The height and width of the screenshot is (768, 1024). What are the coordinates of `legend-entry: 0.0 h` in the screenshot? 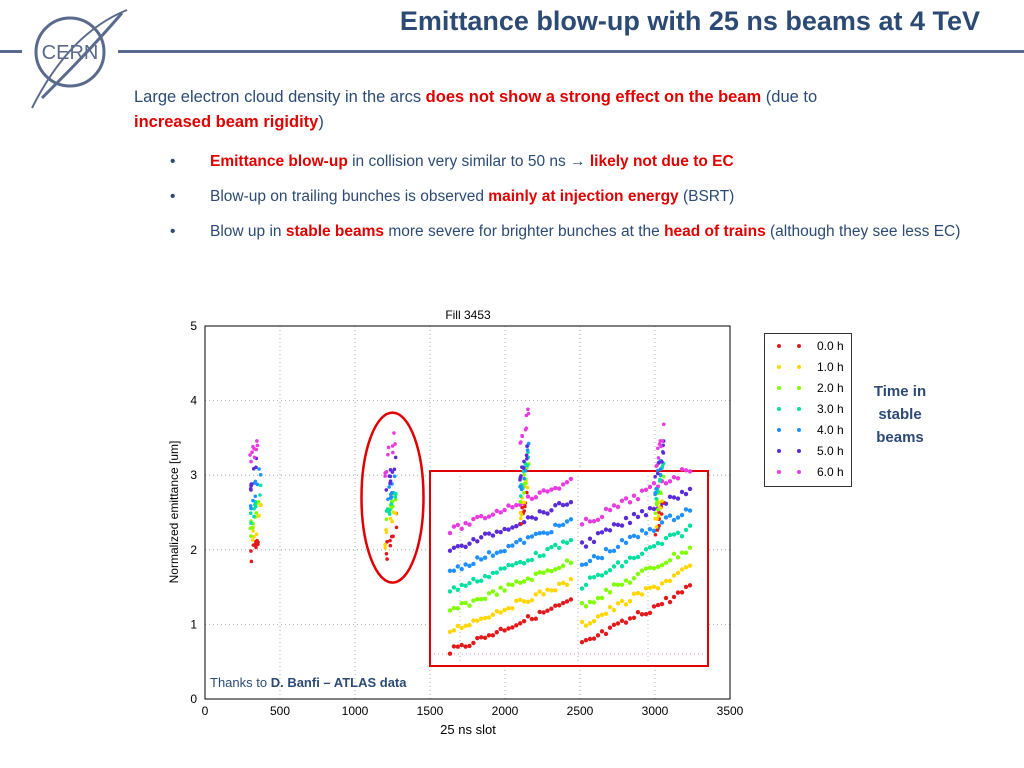 It's located at (809, 347).